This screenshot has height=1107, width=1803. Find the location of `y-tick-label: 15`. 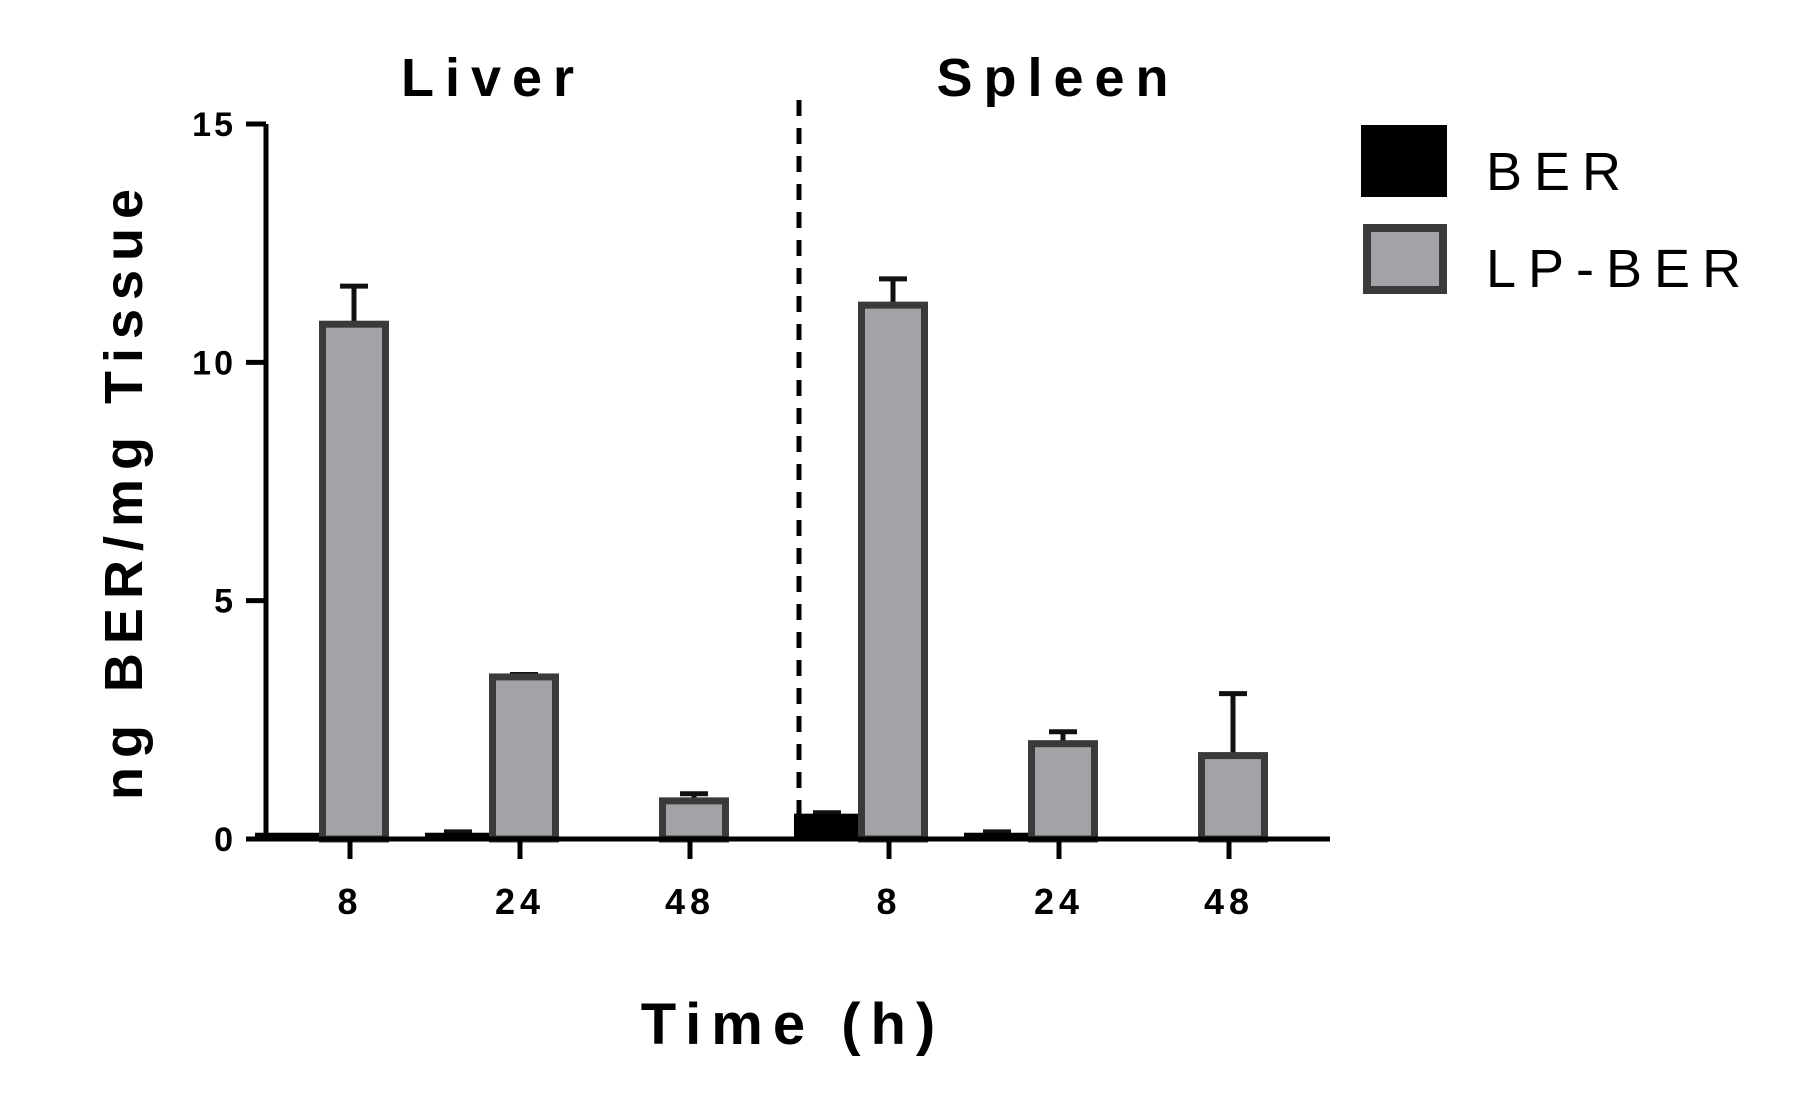

y-tick-label: 15 is located at coordinates (214, 125).